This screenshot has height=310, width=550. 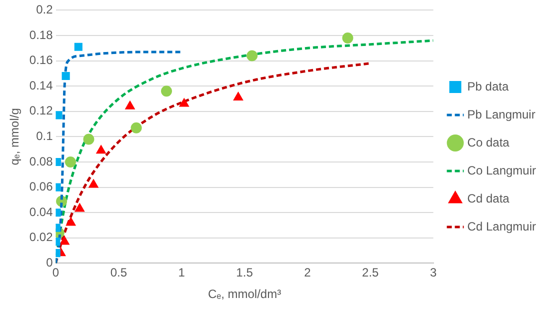 I want to click on x-tick-label: 3, so click(x=433, y=273).